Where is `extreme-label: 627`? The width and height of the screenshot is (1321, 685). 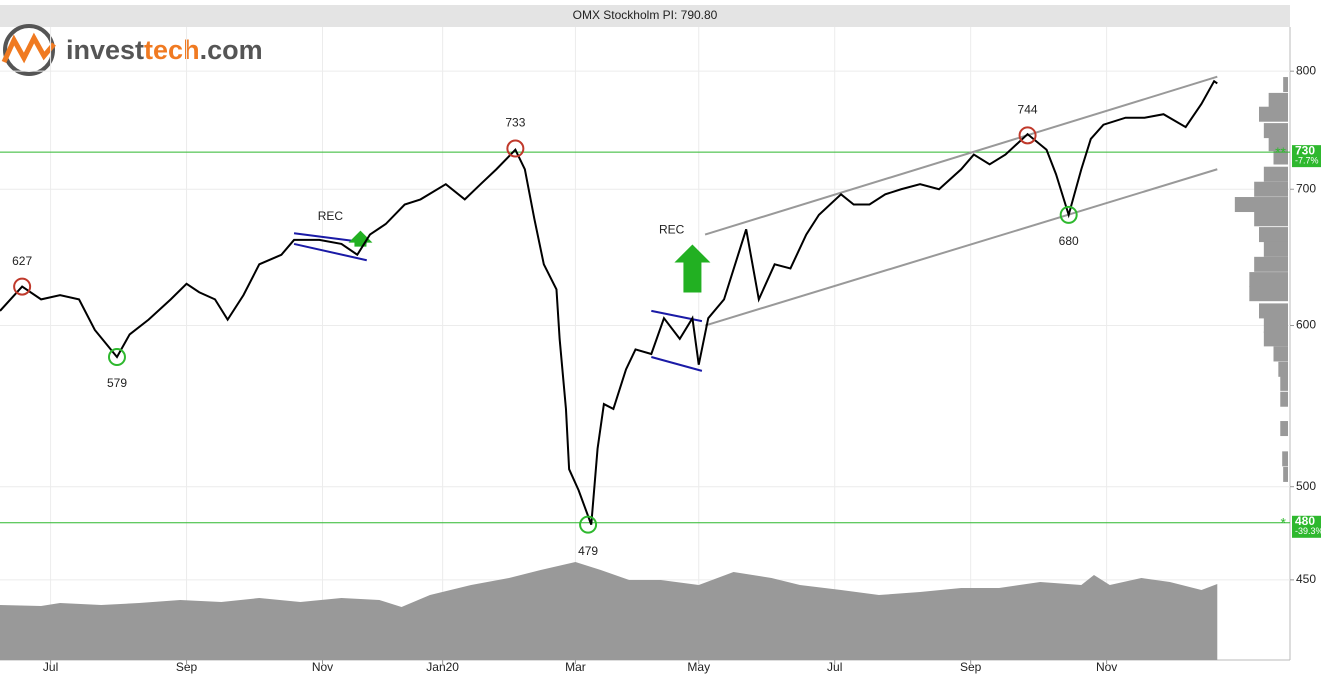
extreme-label: 627 is located at coordinates (22, 261).